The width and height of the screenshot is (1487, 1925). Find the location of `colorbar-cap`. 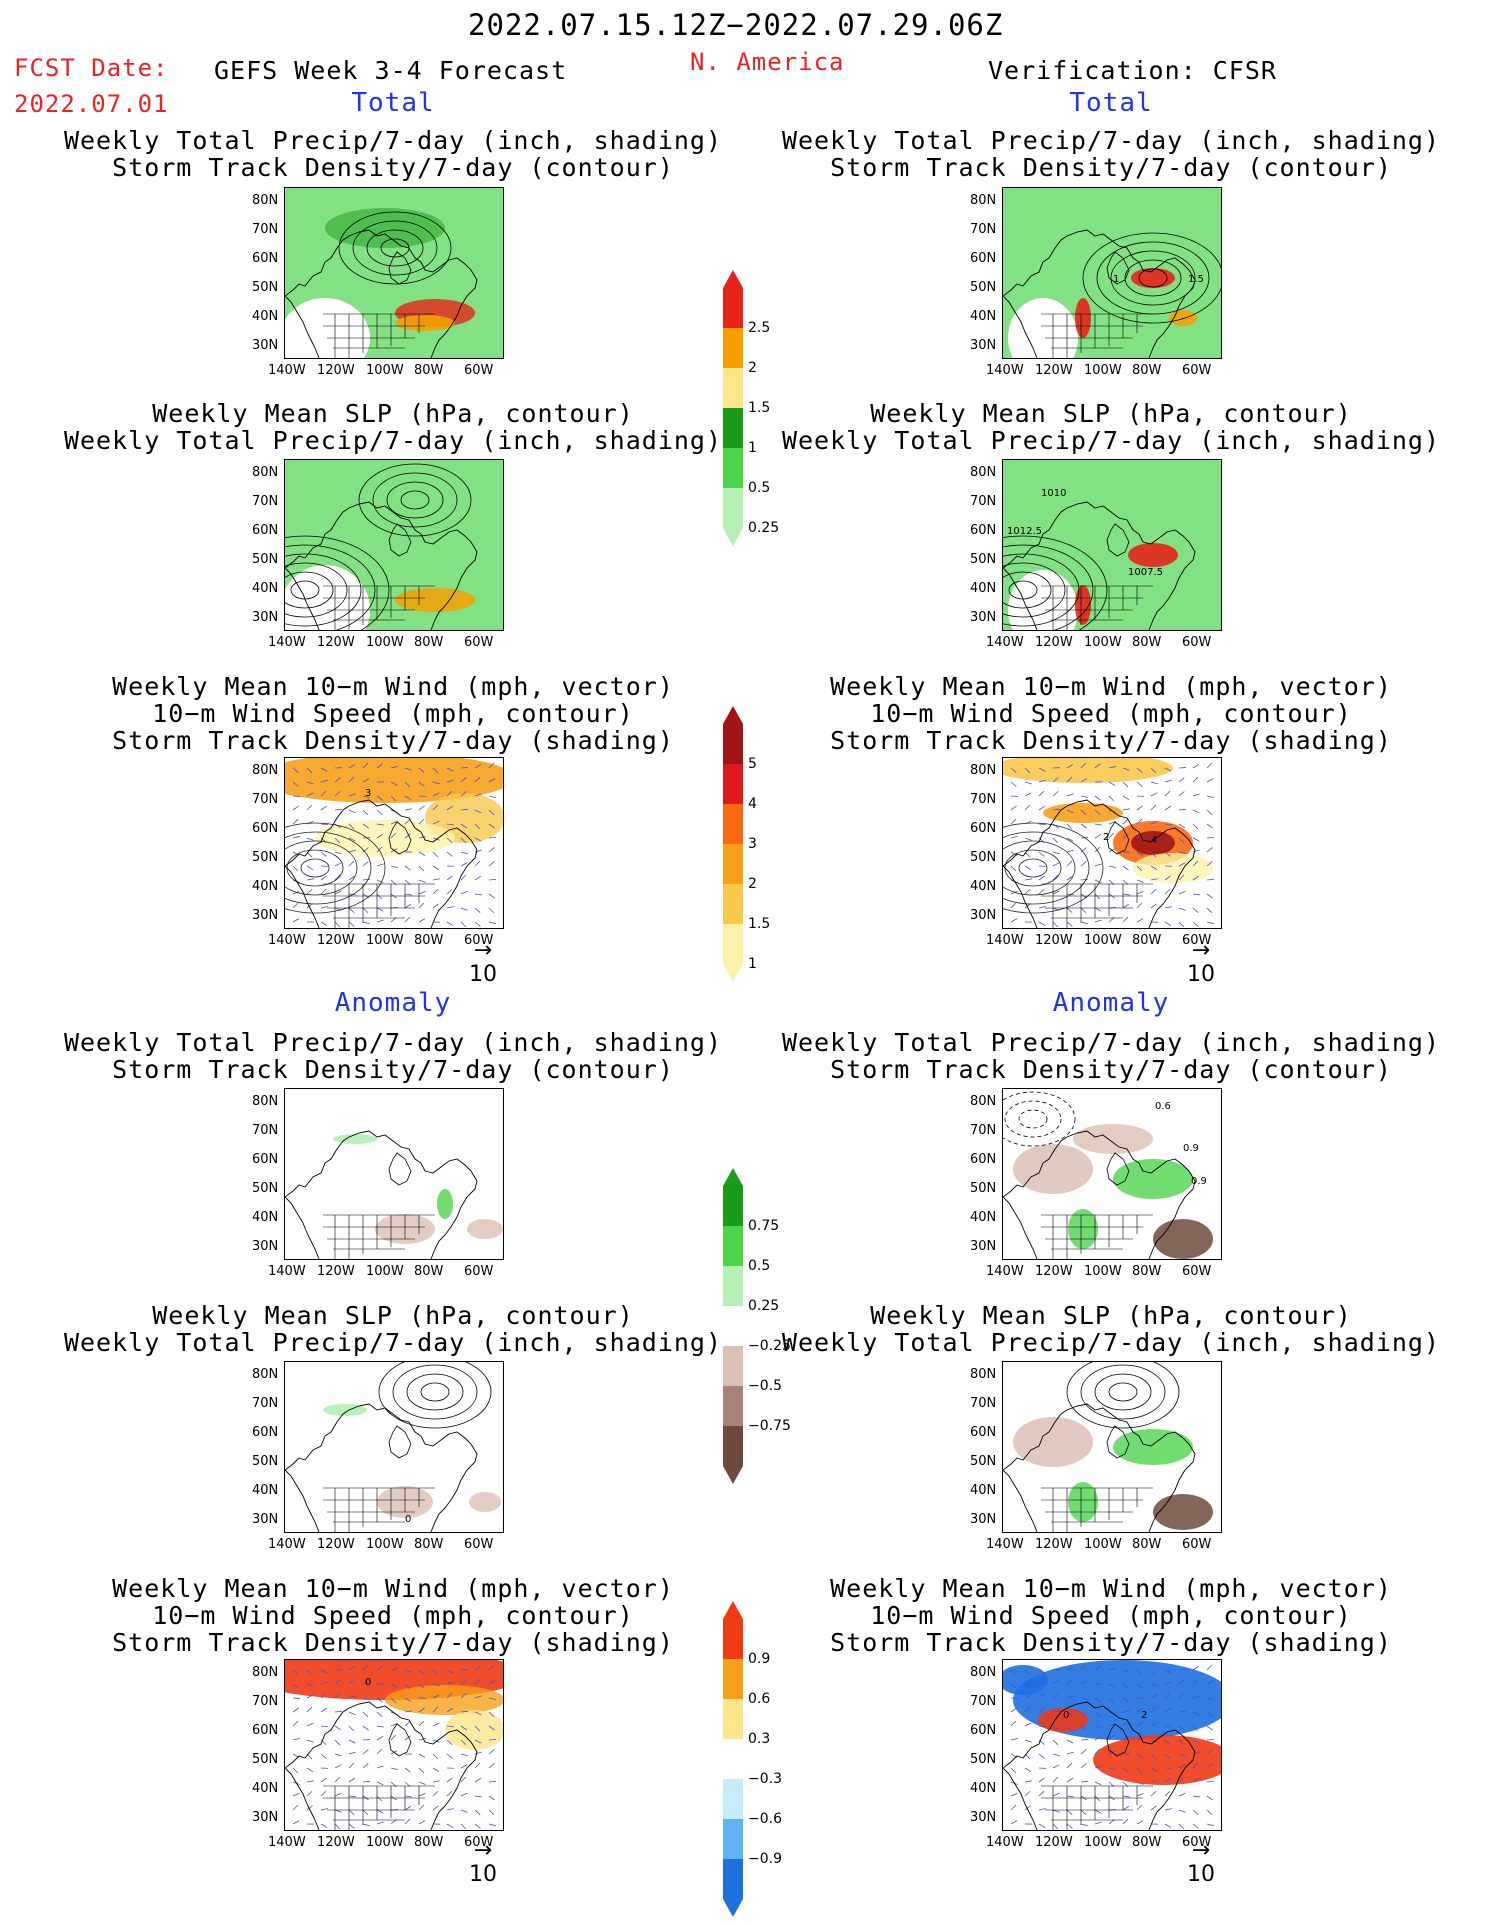

colorbar-cap is located at coordinates (733, 1610).